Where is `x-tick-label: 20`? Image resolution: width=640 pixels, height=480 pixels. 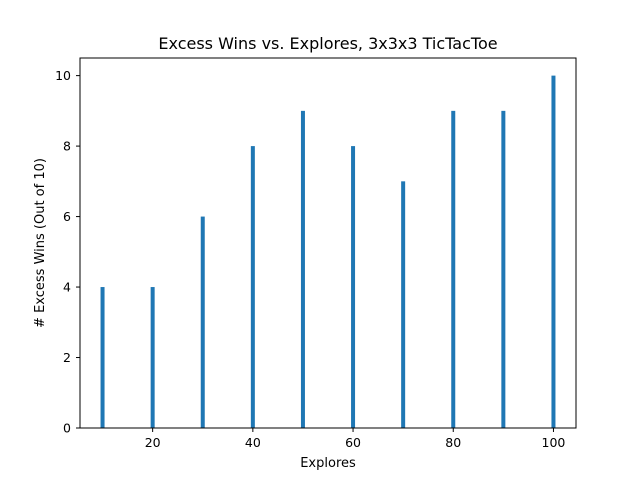
x-tick-label: 20 is located at coordinates (153, 442).